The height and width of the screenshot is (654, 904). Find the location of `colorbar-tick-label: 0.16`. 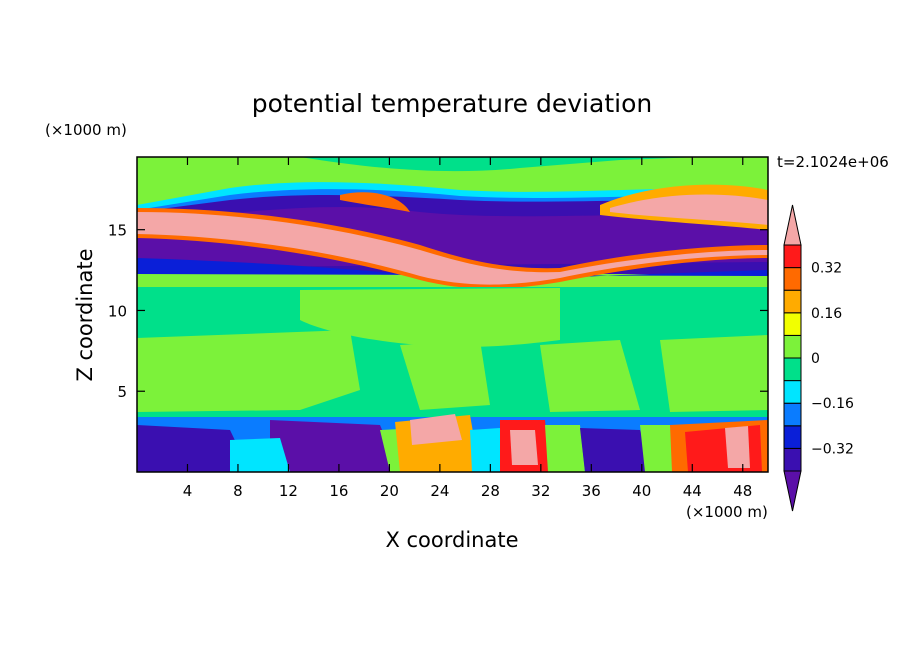

colorbar-tick-label: 0.16 is located at coordinates (826, 314).